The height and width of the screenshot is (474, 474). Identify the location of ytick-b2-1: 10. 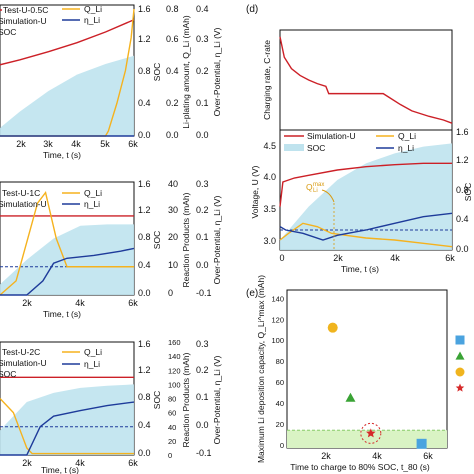
(173, 265).